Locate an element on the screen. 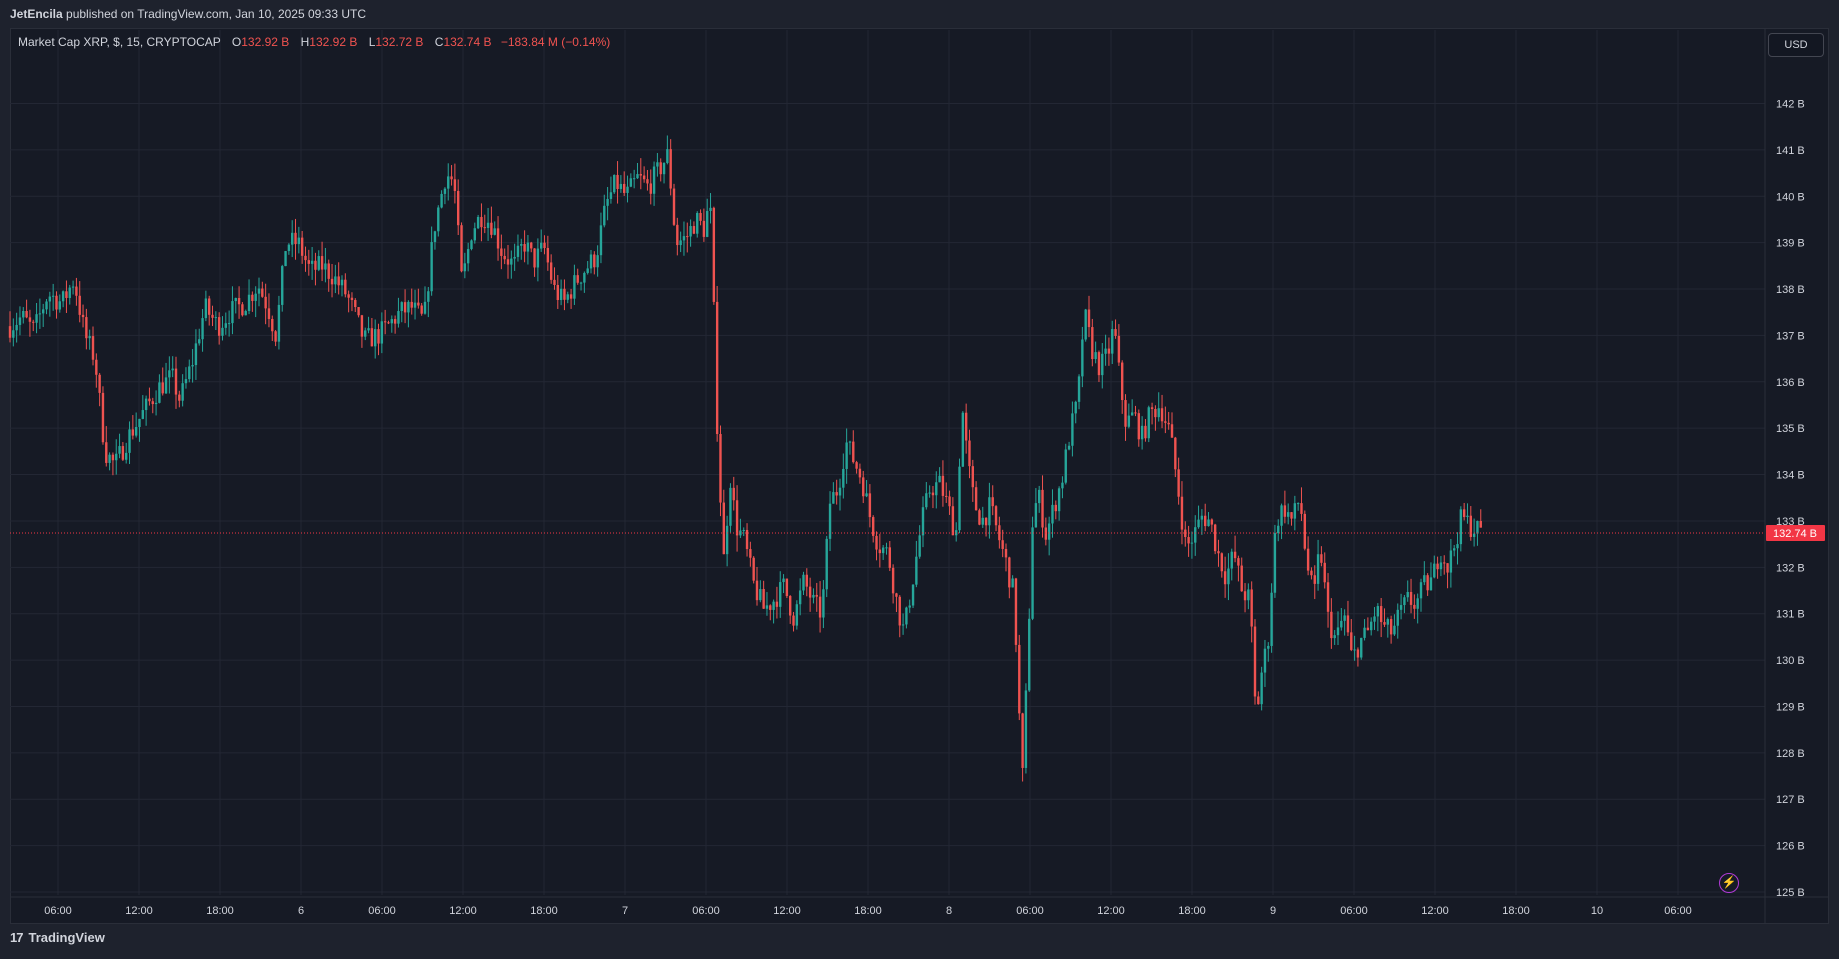 The height and width of the screenshot is (959, 1839). tradingview-logo-icon: 17 is located at coordinates (17, 937).